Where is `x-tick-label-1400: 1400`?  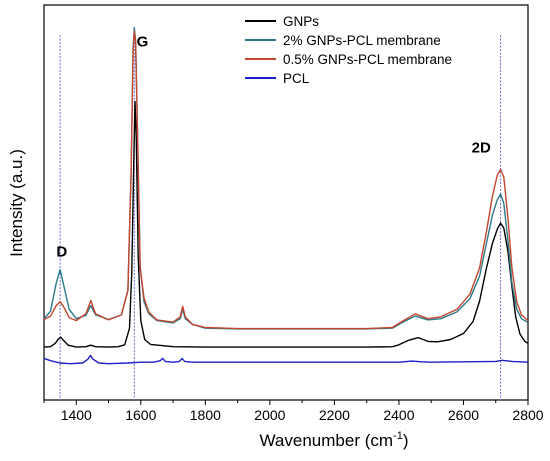
x-tick-label-1400: 1400 is located at coordinates (76, 415).